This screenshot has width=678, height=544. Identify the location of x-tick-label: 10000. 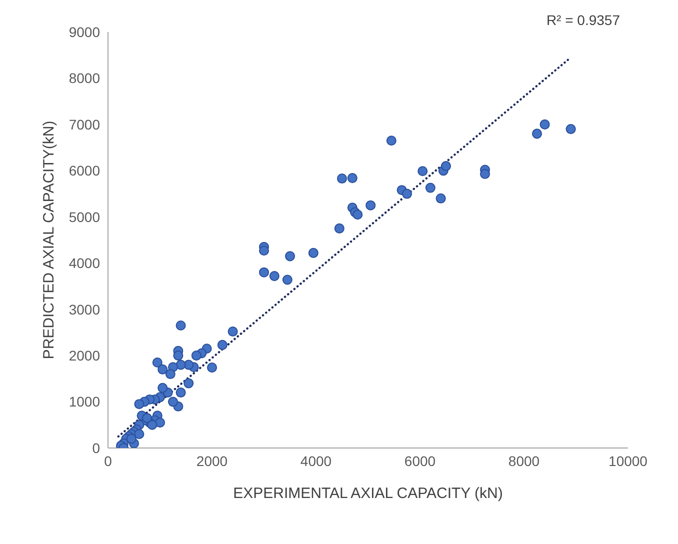
(628, 460).